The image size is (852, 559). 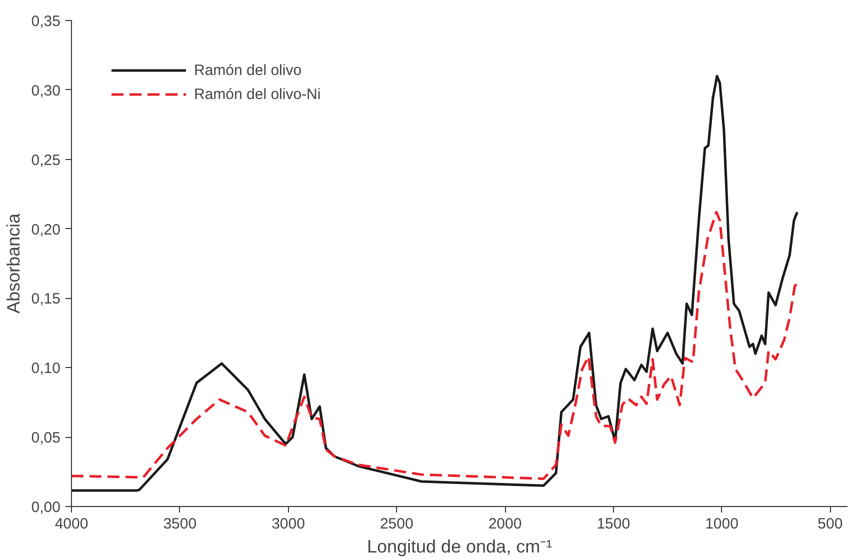 What do you see at coordinates (830, 524) in the screenshot?
I see `x-tick-label: 500` at bounding box center [830, 524].